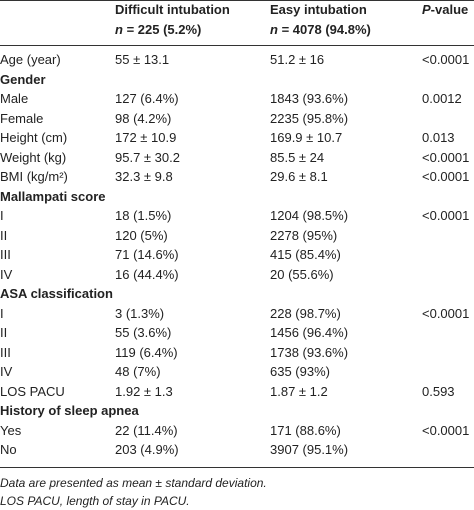 The image size is (474, 510). What do you see at coordinates (304, 235) in the screenshot?
I see `cell-easy: 2278 (95%)` at bounding box center [304, 235].